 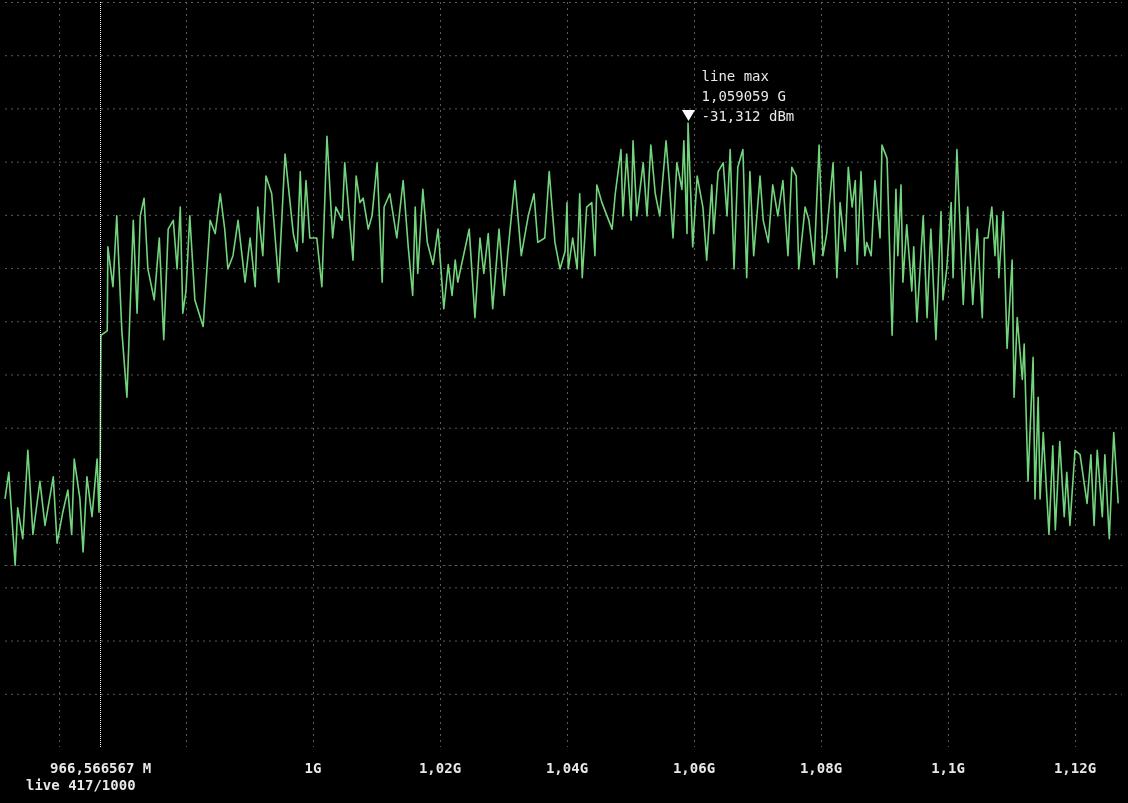 I want to click on annotation: line max 1,059059 G -31,312 dBm, so click(x=748, y=96).